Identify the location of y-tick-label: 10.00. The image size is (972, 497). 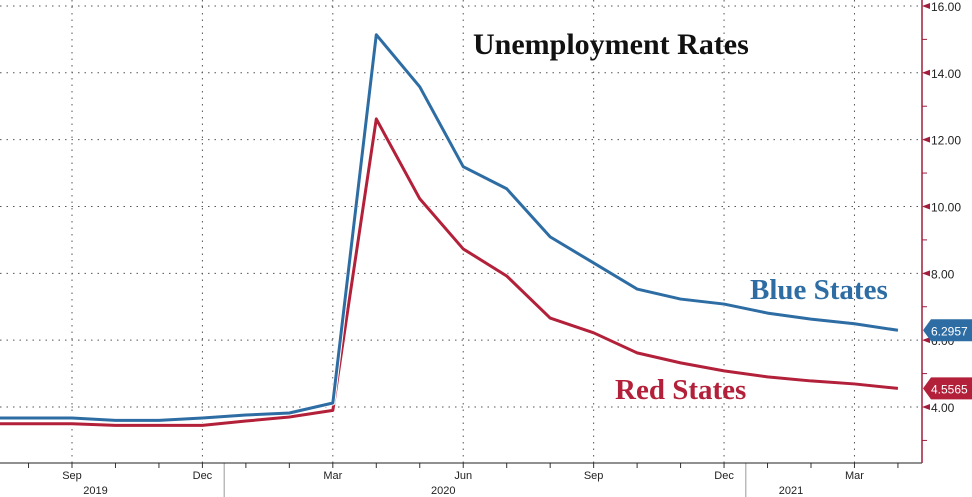
(946, 207).